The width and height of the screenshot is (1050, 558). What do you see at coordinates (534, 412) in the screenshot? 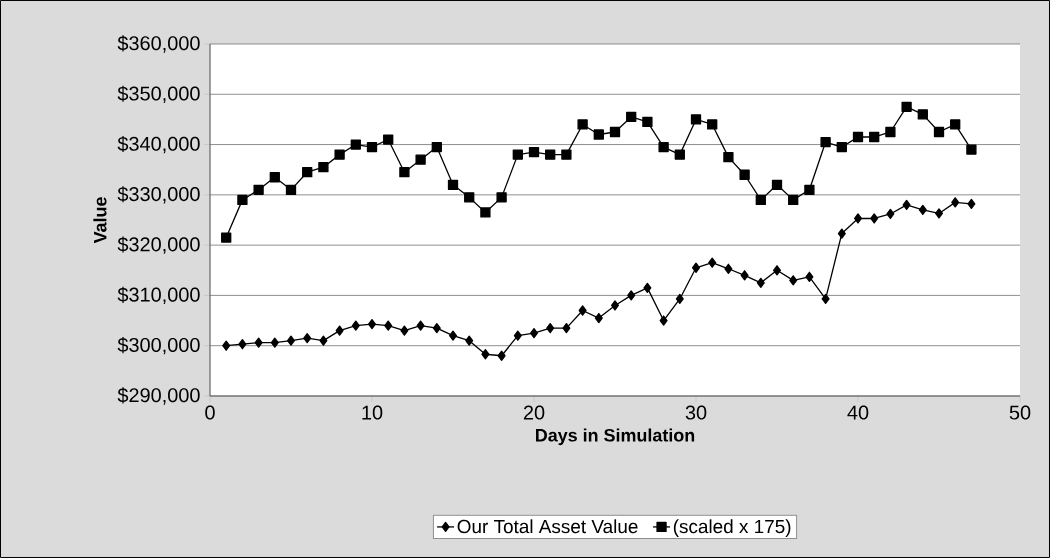
I see `x-tick-label: 20` at bounding box center [534, 412].